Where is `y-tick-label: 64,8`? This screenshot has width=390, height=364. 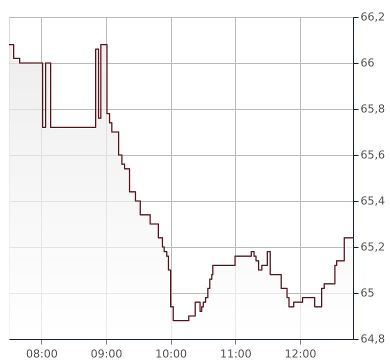 y-tick-label: 64,8 is located at coordinates (372, 339).